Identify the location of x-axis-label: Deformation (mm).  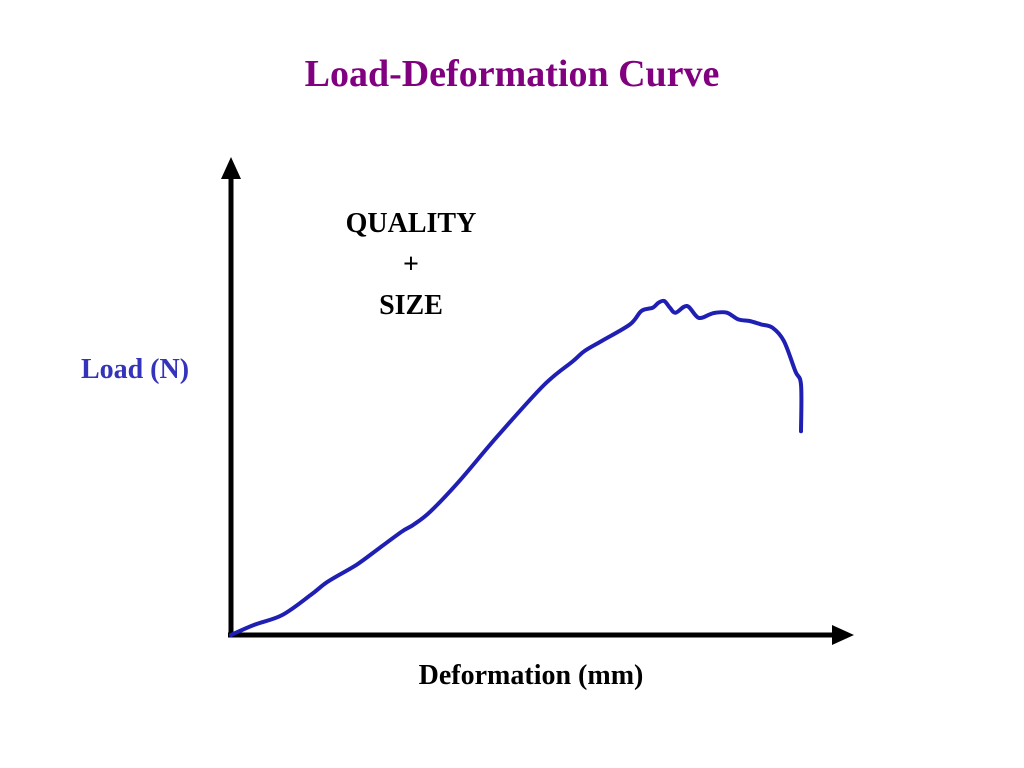
(531, 675).